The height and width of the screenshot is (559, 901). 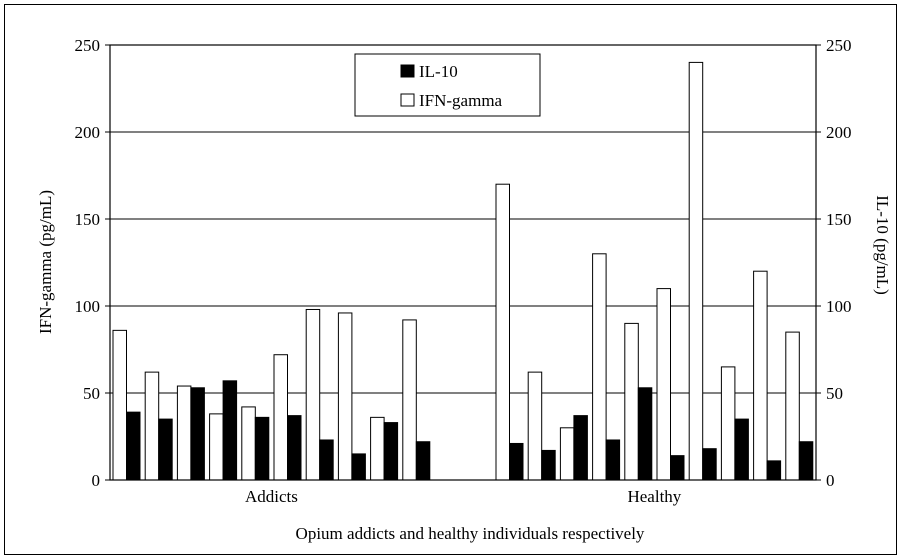 What do you see at coordinates (654, 496) in the screenshot?
I see `x-category-label: Healthy` at bounding box center [654, 496].